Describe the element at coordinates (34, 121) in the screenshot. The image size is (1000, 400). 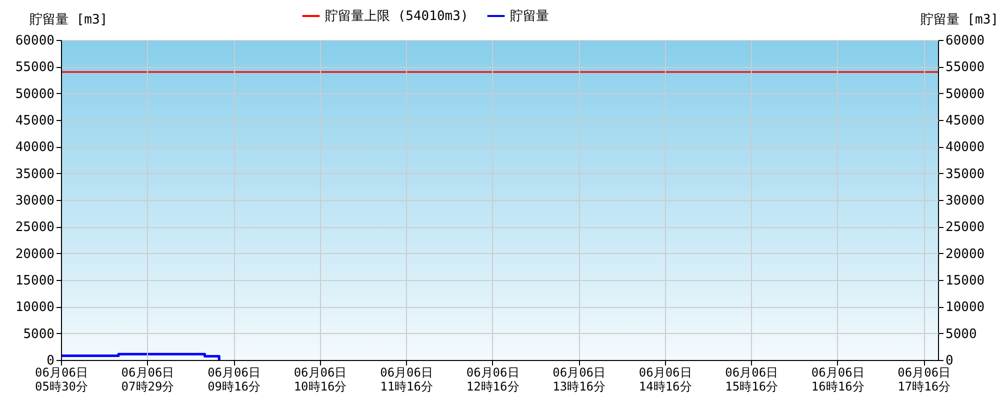
I see `y-tick-label: 45000` at that location.